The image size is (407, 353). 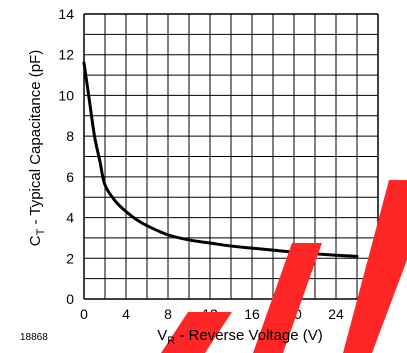 What do you see at coordinates (126, 314) in the screenshot?
I see `x-tick-label: 4` at bounding box center [126, 314].